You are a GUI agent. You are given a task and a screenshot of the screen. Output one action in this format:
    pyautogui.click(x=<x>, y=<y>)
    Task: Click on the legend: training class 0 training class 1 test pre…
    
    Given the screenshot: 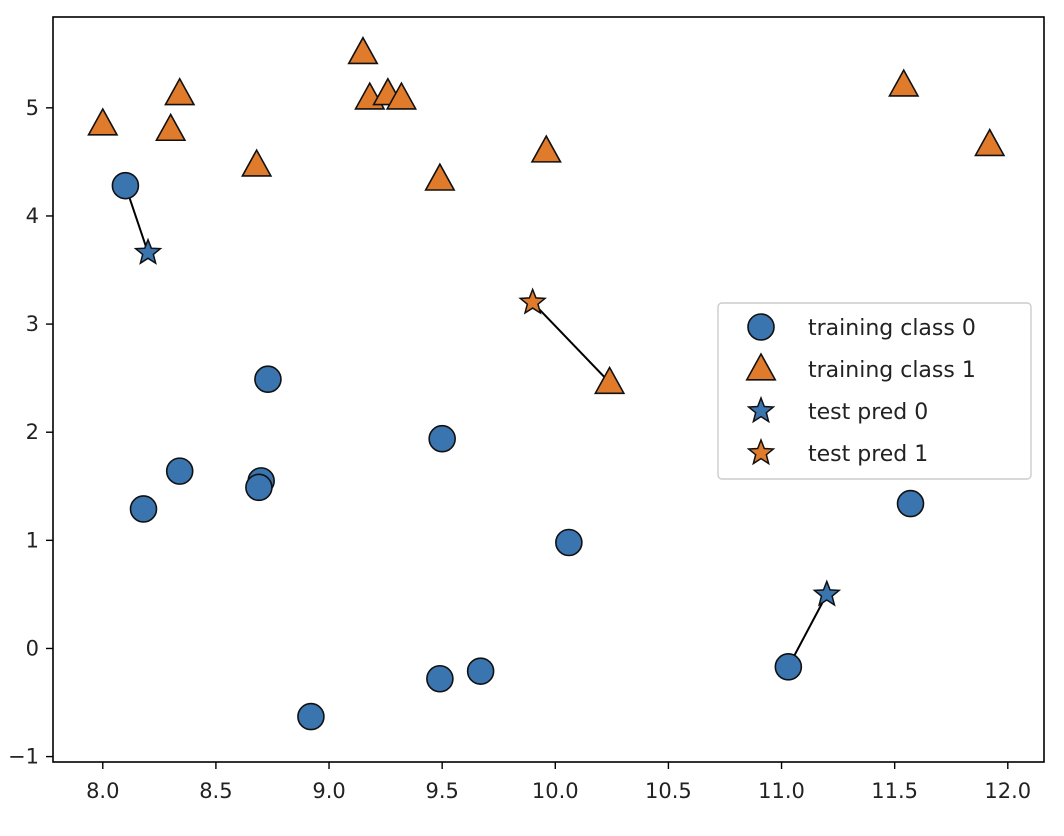 What is the action you would take?
    pyautogui.click(x=874, y=391)
    